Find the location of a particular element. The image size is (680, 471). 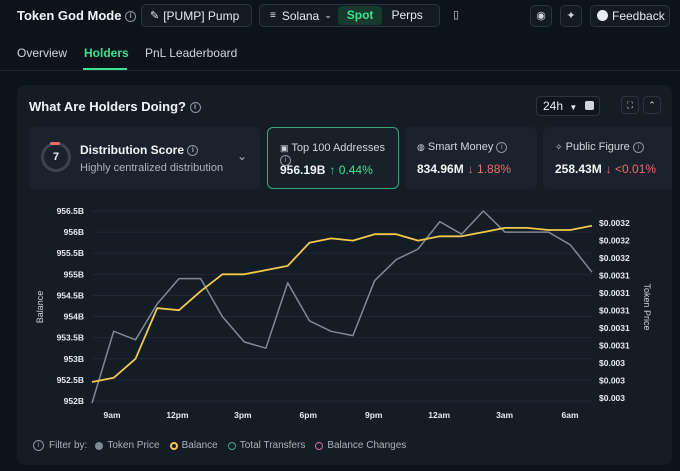

x-tick-label: 3pm is located at coordinates (243, 415).